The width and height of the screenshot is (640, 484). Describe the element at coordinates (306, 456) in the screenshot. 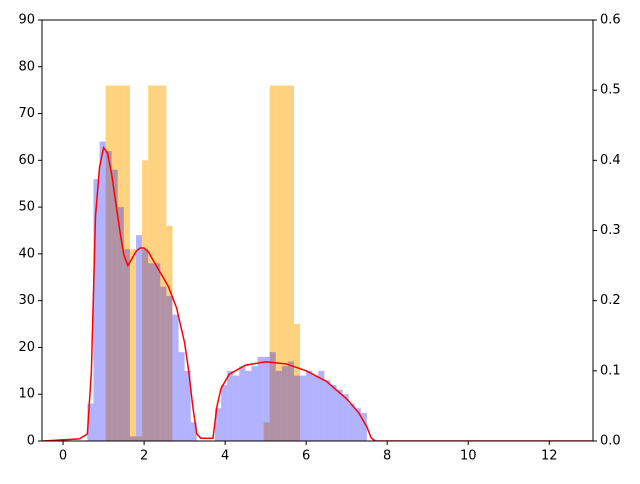

I see `x-tick-label: 6` at that location.